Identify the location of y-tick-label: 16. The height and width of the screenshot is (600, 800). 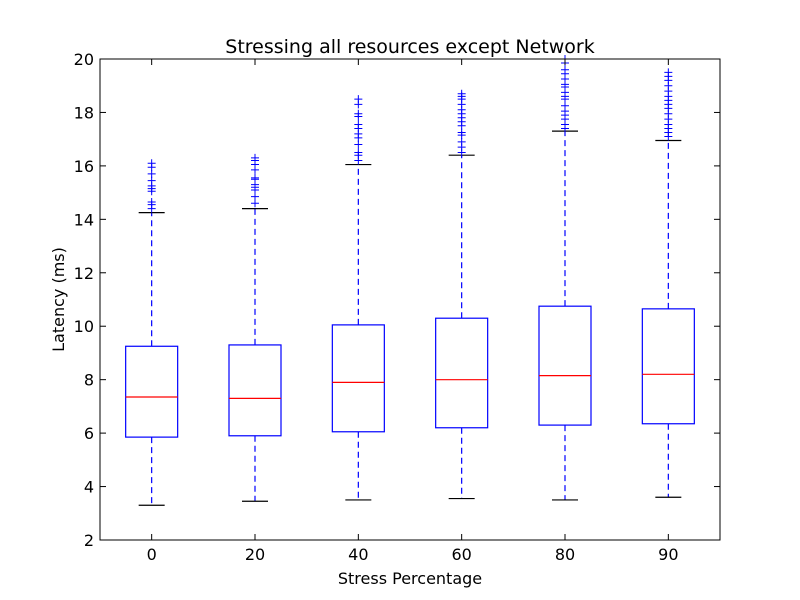
(84, 166).